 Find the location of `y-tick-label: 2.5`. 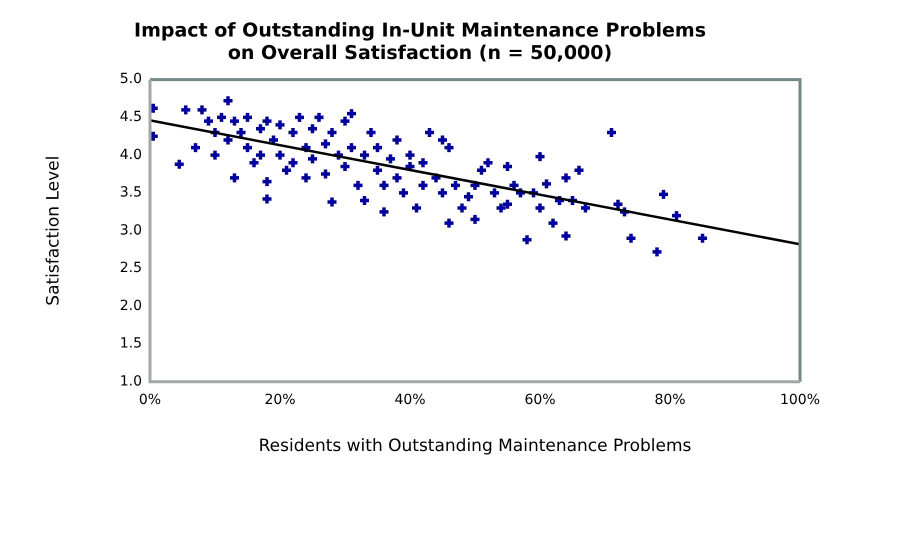

y-tick-label: 2.5 is located at coordinates (131, 268).